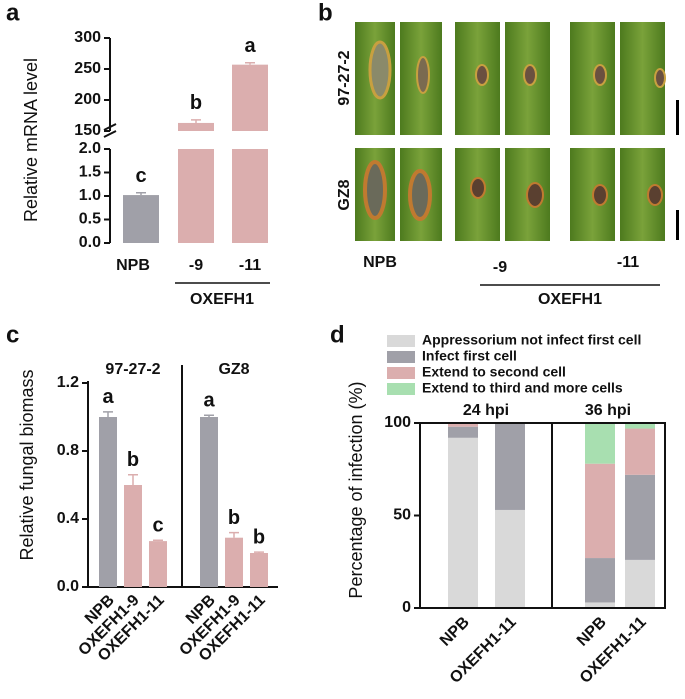  Describe the element at coordinates (87, 130) in the screenshot. I see `y-tick-label: 150` at that location.